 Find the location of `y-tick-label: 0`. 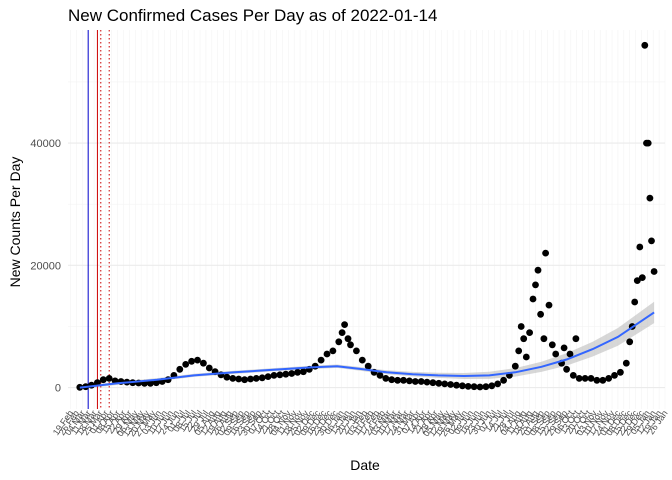

y-tick-label: 0 is located at coordinates (58, 389).